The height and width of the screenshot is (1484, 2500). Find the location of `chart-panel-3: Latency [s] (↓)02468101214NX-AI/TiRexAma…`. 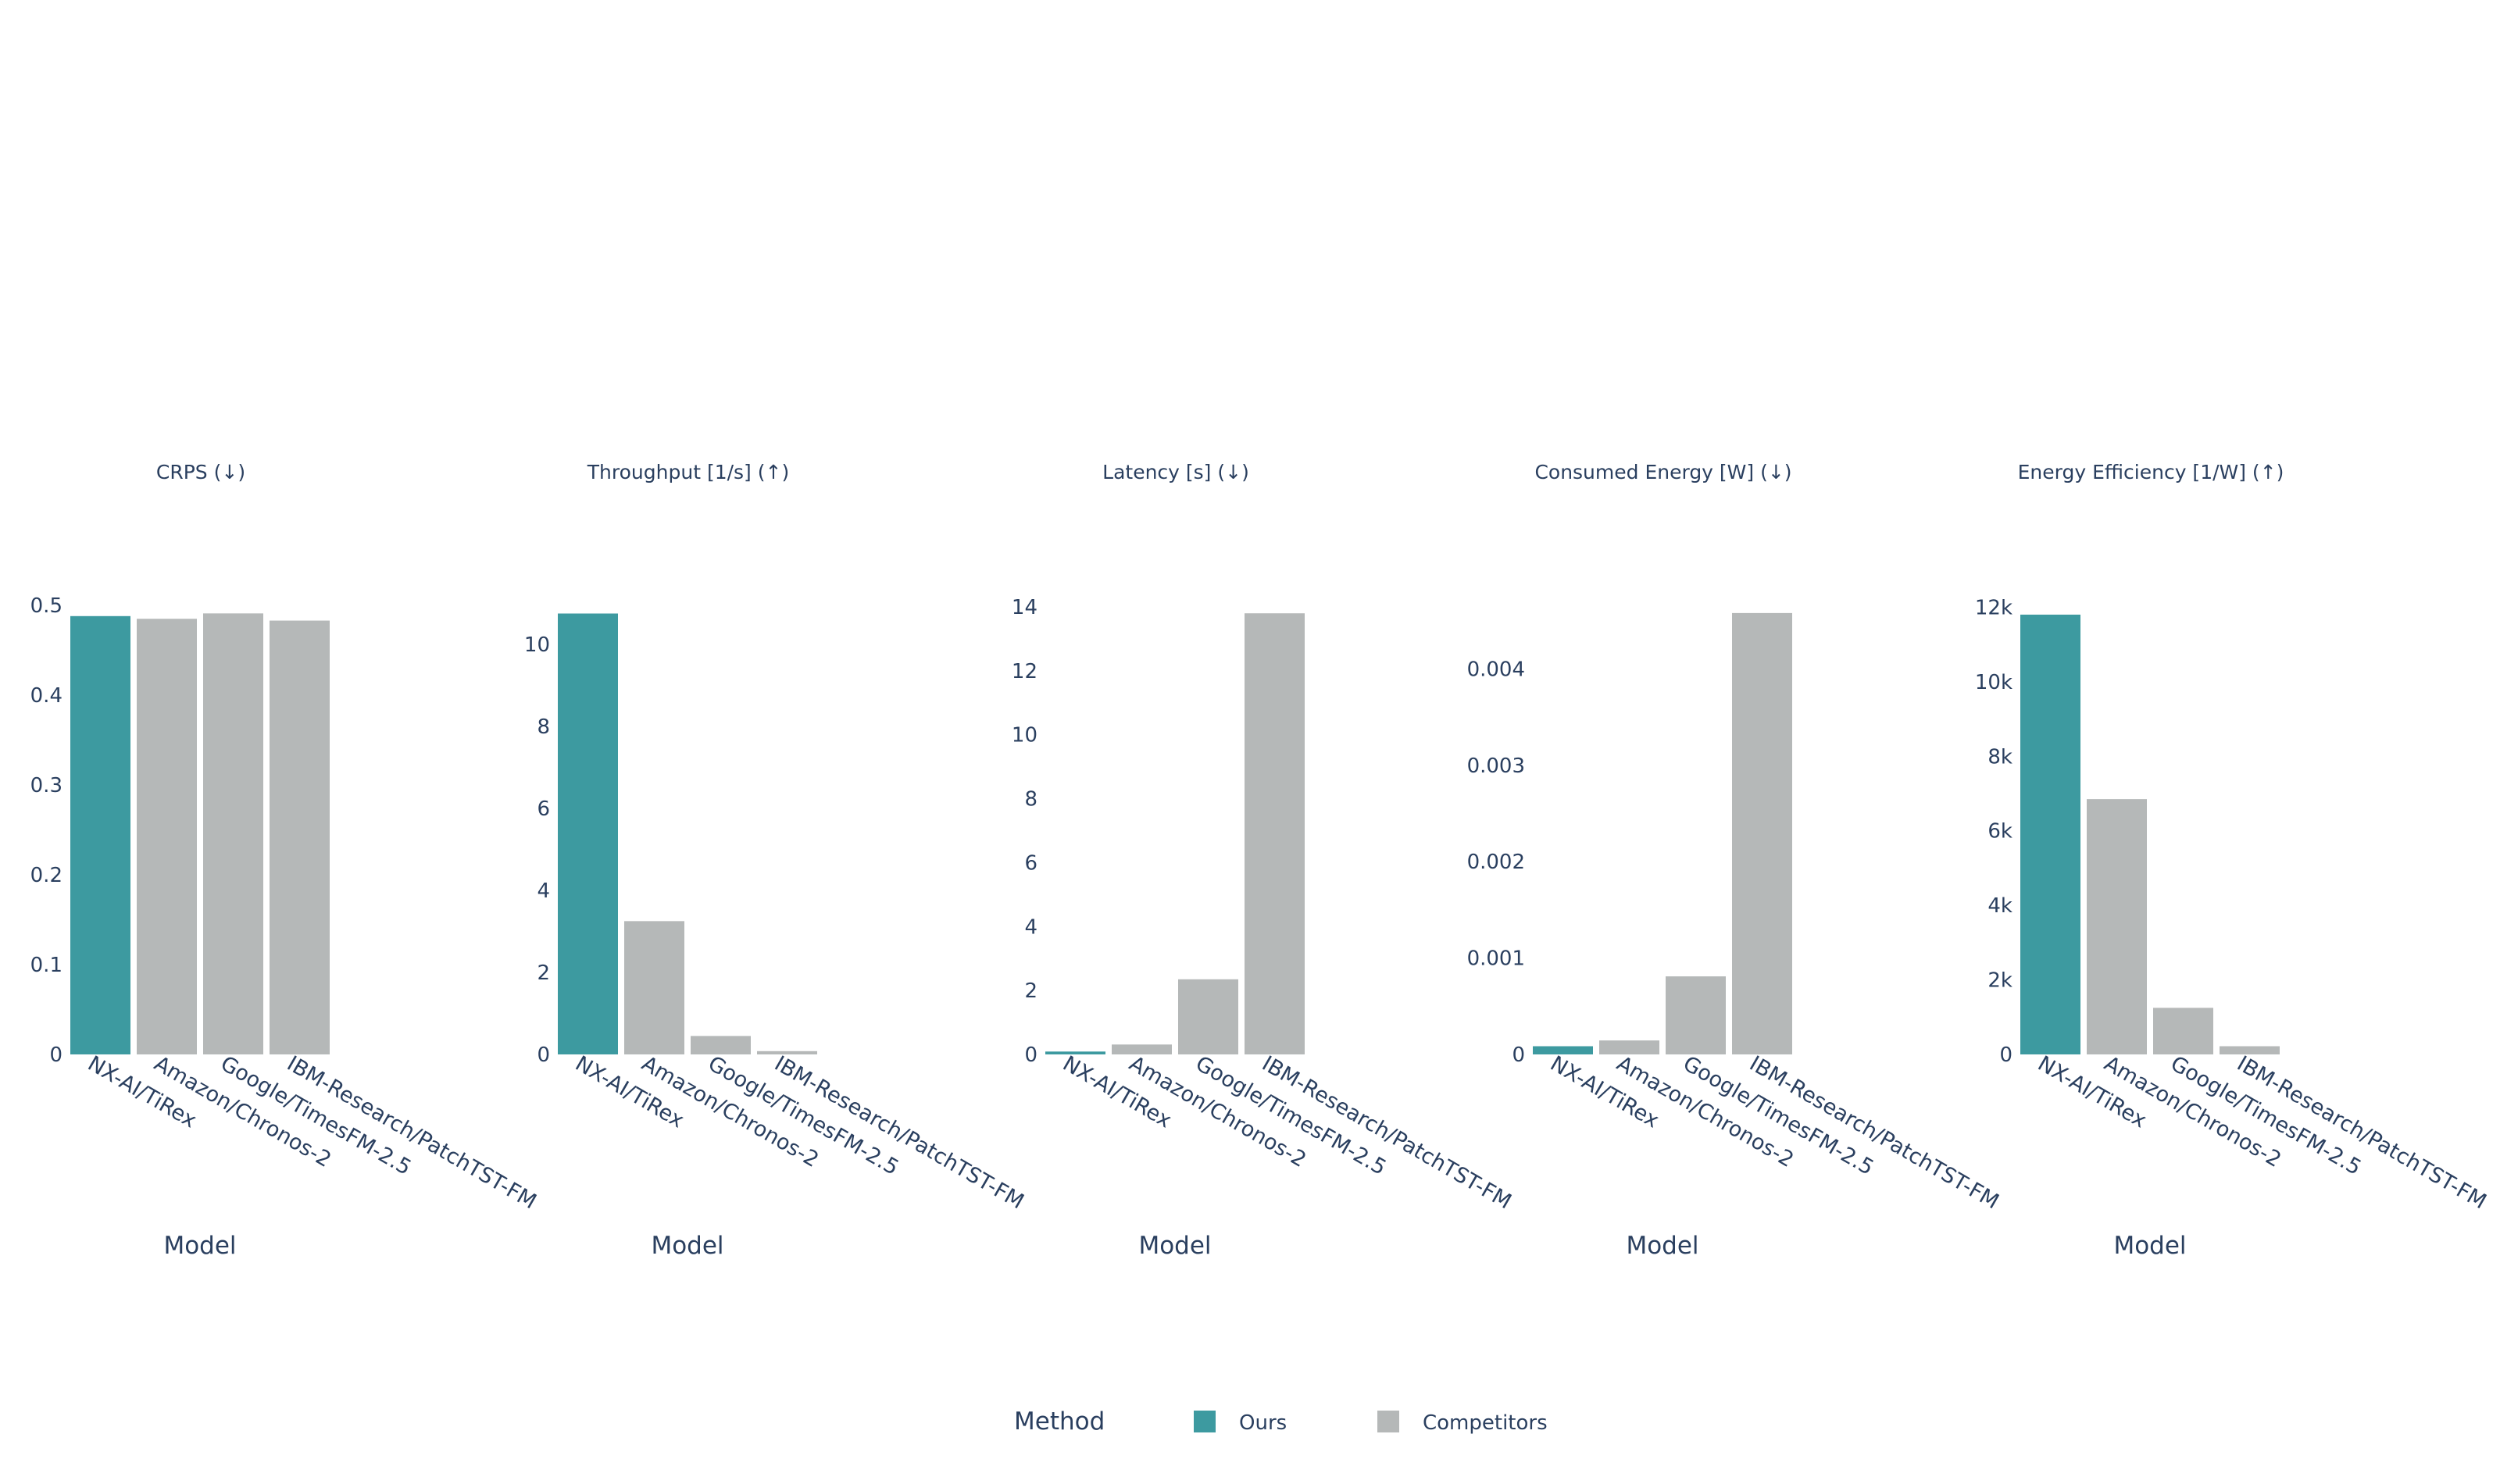

chart-panel-3: Latency [s] (↓)02468101214NX-AI/TiRexAma… is located at coordinates (1264, 860).